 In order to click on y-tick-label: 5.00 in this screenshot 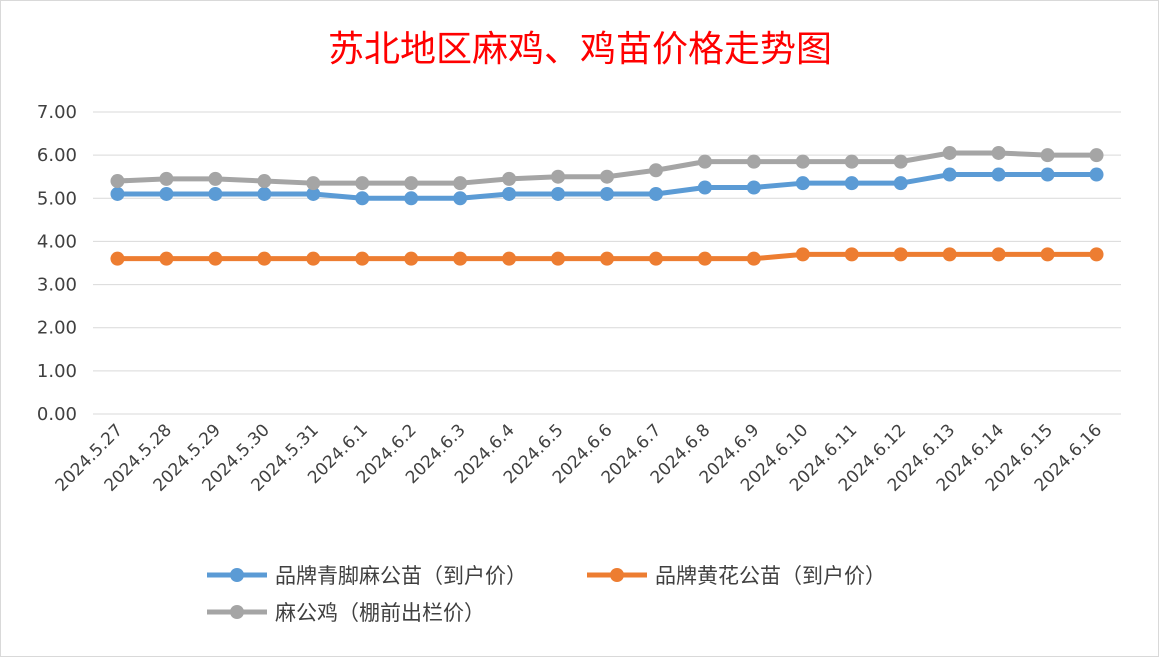, I will do `click(57, 198)`.